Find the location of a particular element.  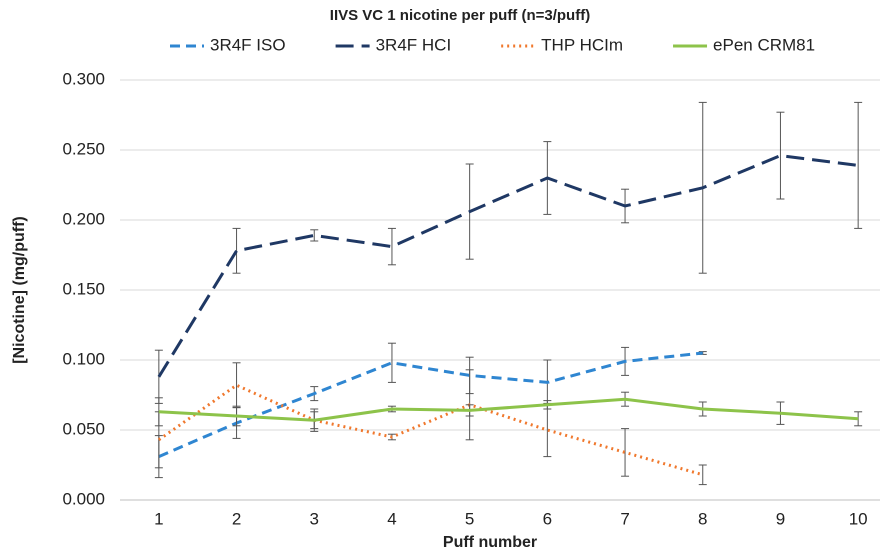

legend-item: THP HCIm is located at coordinates (562, 44).